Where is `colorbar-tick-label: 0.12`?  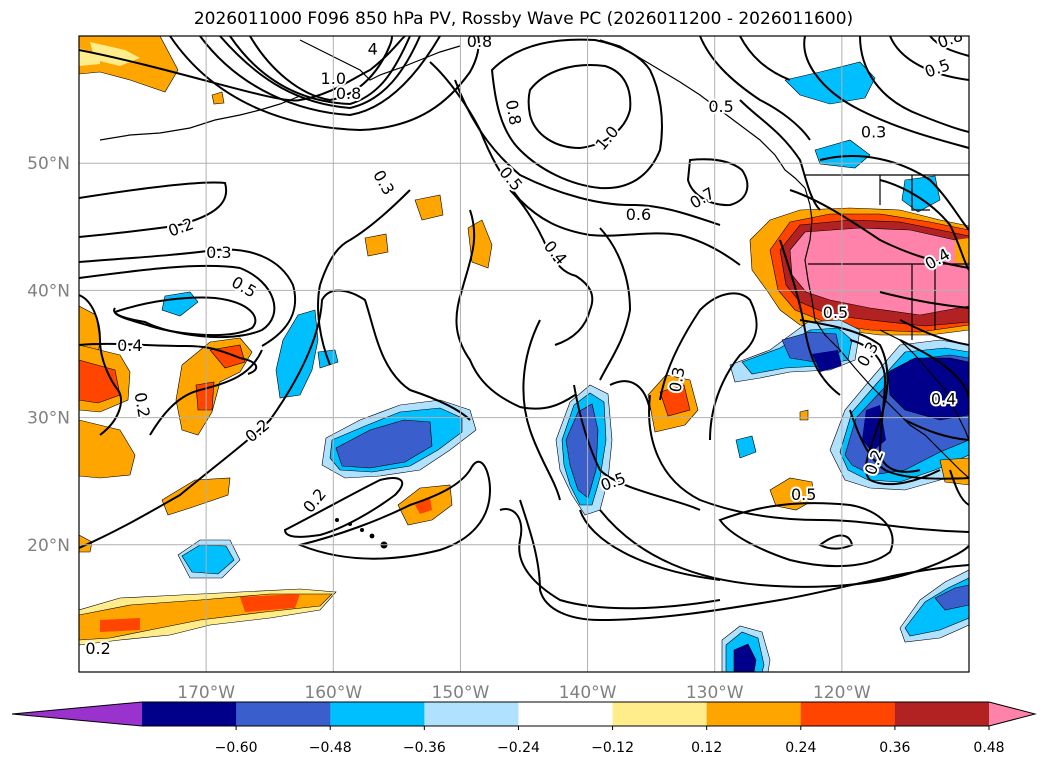
colorbar-tick-label: 0.12 is located at coordinates (706, 748).